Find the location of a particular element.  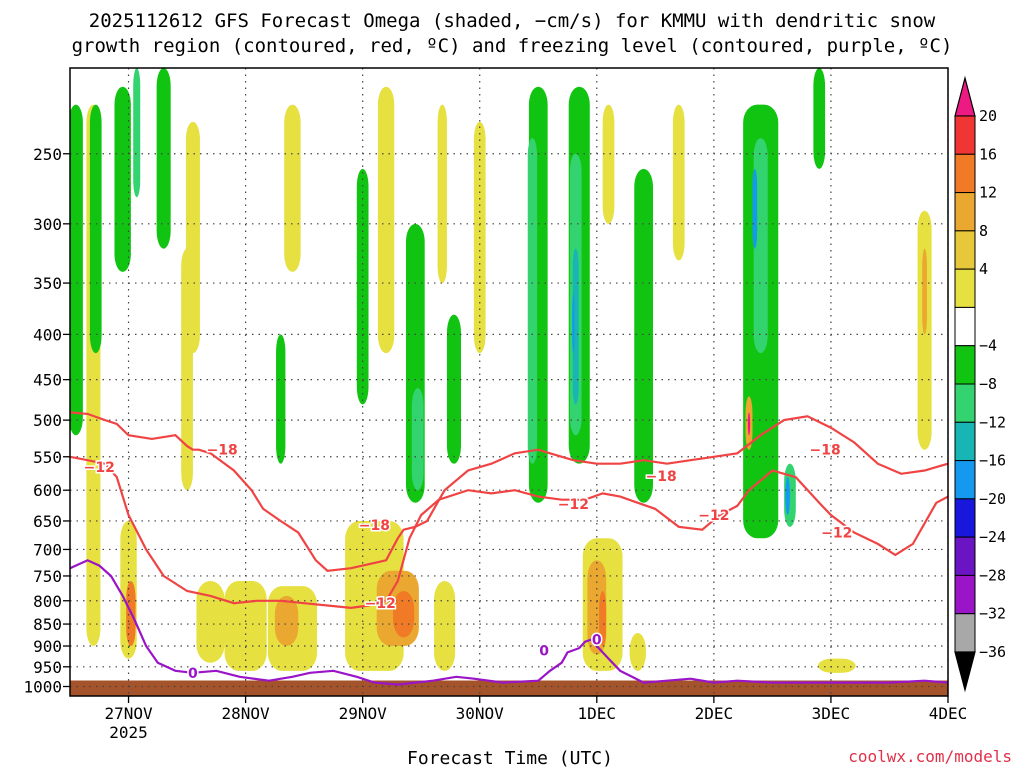

ground-band is located at coordinates (509, 688).